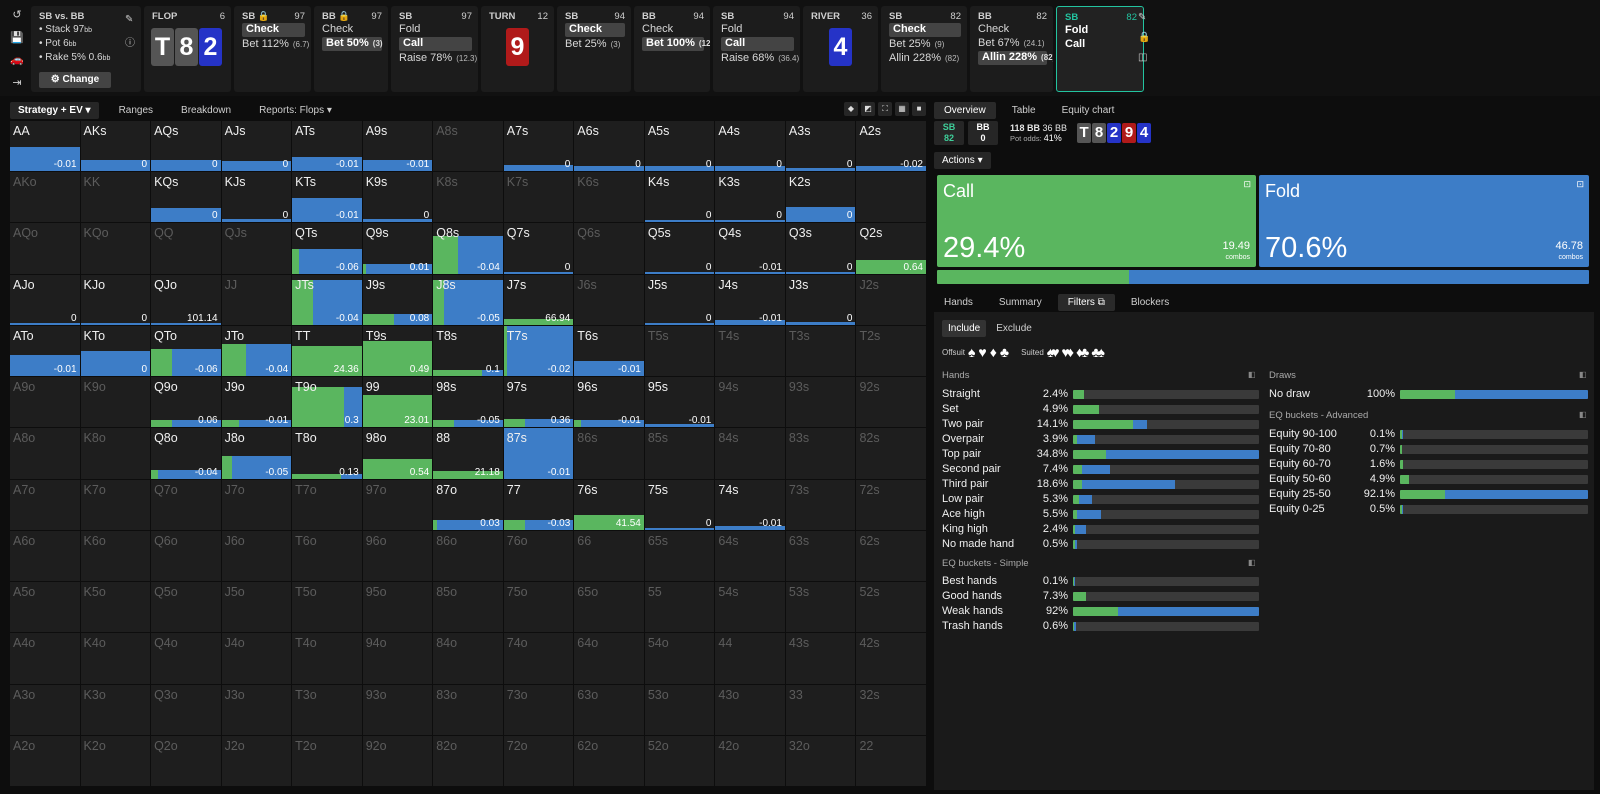 The image size is (1600, 794). I want to click on offsuit-heart-icon: ♥, so click(982, 352).